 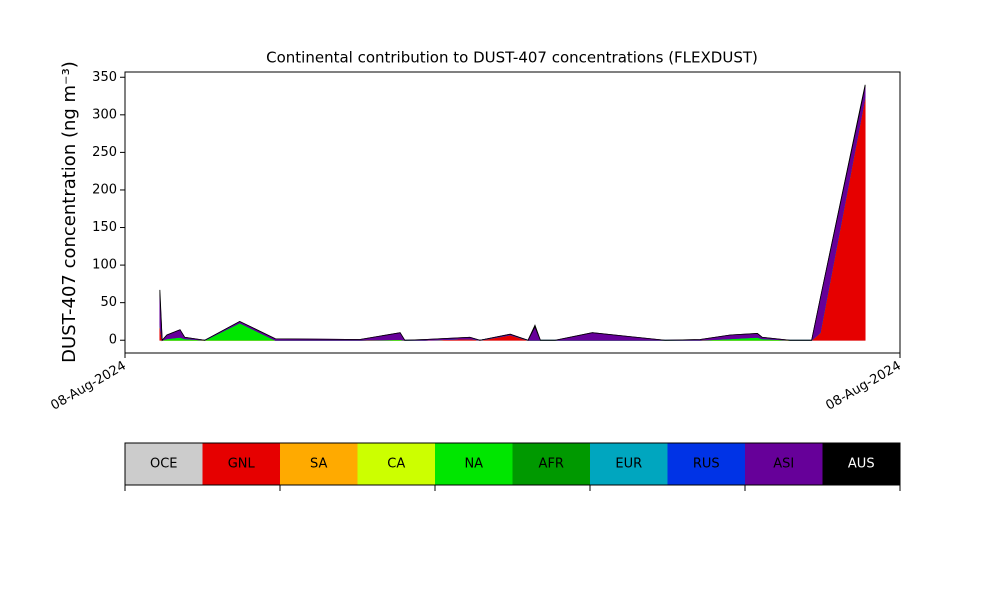 I want to click on legend-label: AUS, so click(x=861, y=464).